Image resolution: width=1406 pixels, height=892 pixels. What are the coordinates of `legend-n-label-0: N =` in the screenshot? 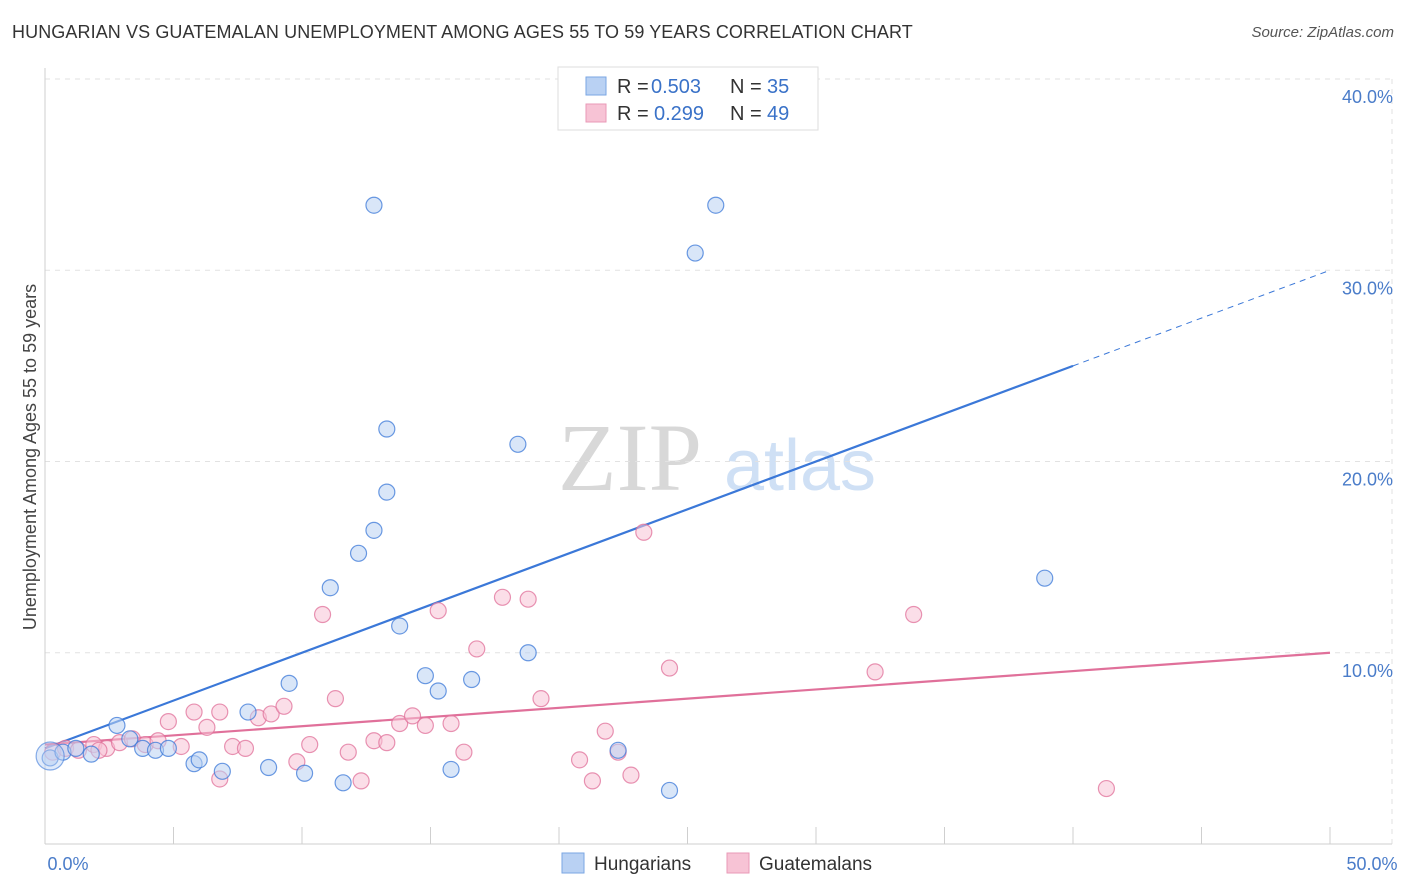 It's located at (746, 87).